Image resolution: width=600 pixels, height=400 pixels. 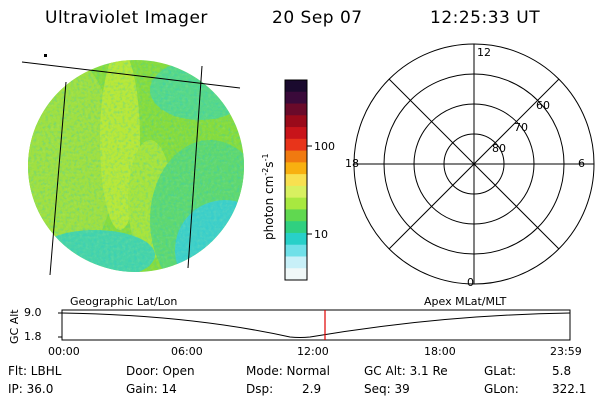 I want to click on glat-label: GLat:, so click(x=500, y=371).